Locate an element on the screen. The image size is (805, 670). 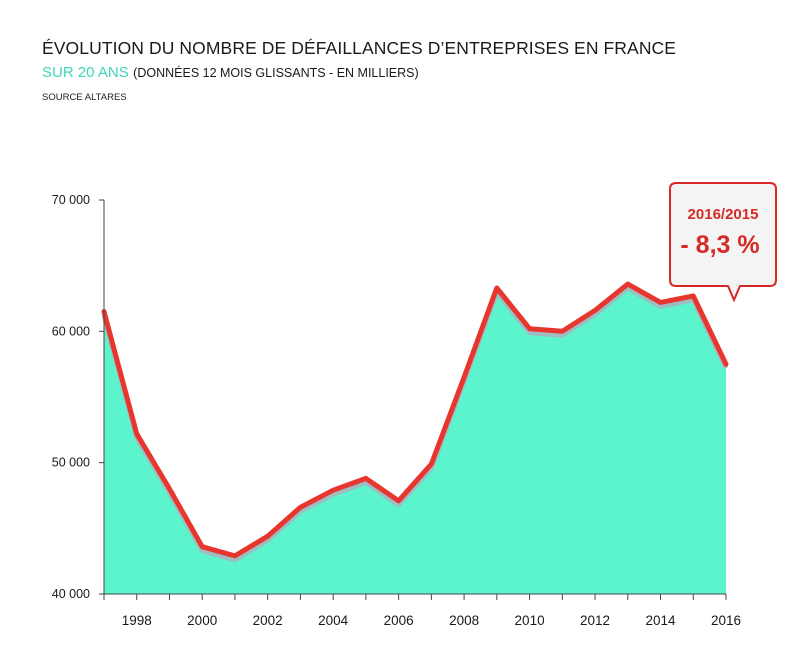
x-tick-label: 2012 is located at coordinates (595, 620).